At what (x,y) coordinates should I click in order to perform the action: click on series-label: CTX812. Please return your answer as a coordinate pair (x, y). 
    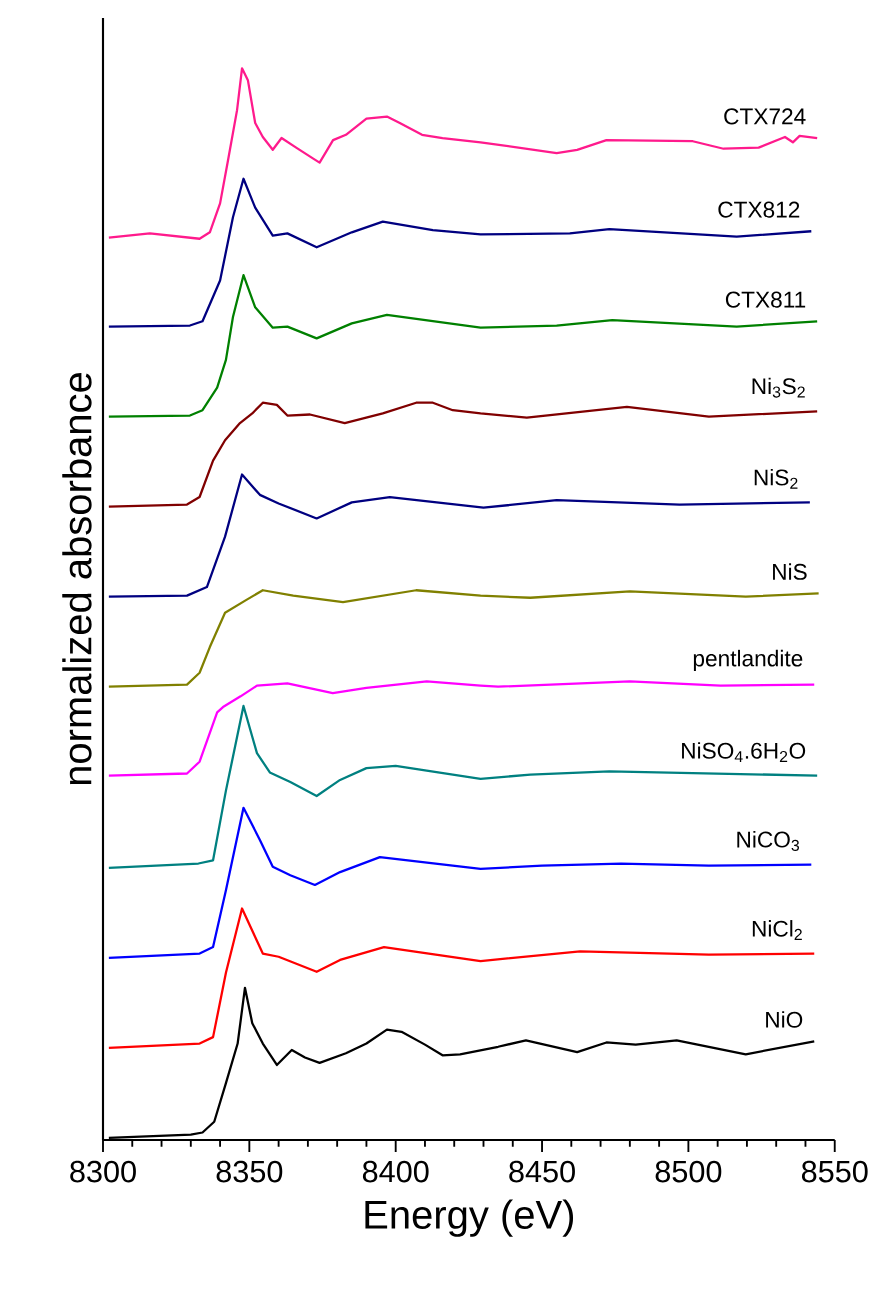
    Looking at the image, I should click on (759, 209).